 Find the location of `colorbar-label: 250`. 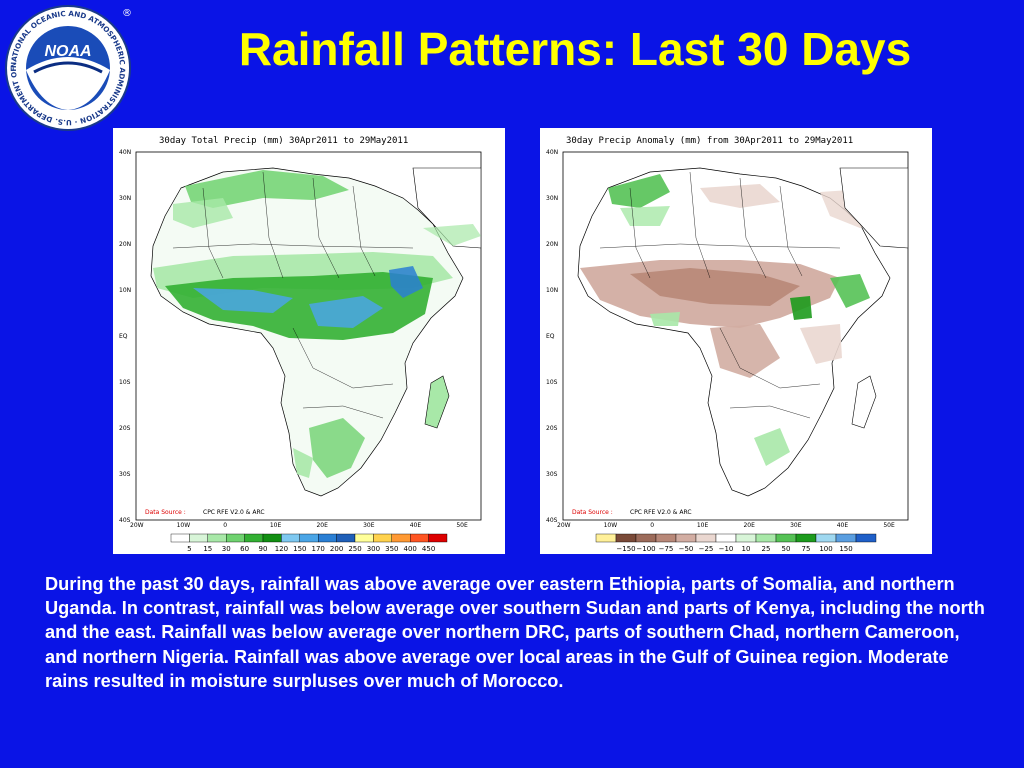

colorbar-label: 250 is located at coordinates (354, 549).